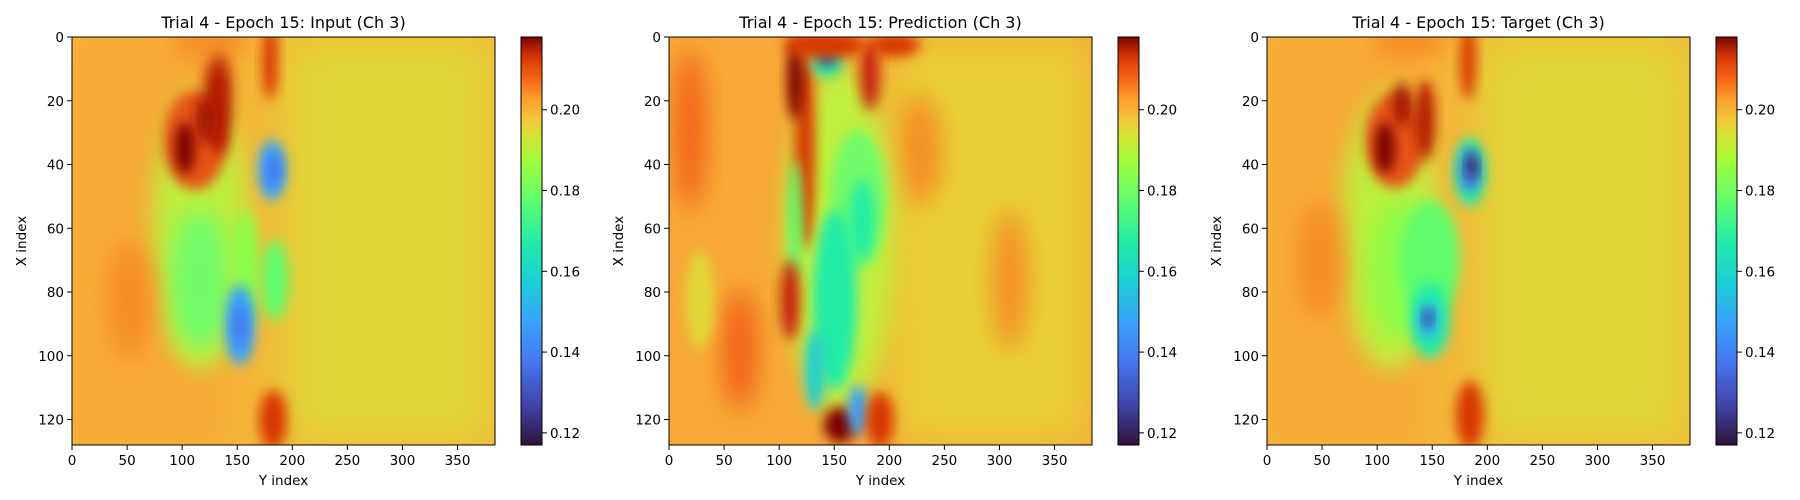 The height and width of the screenshot is (500, 1800). Describe the element at coordinates (879, 22) in the screenshot. I see `chart-title: Trial 4 - Epoch 15: Prediction (Ch 3)` at that location.